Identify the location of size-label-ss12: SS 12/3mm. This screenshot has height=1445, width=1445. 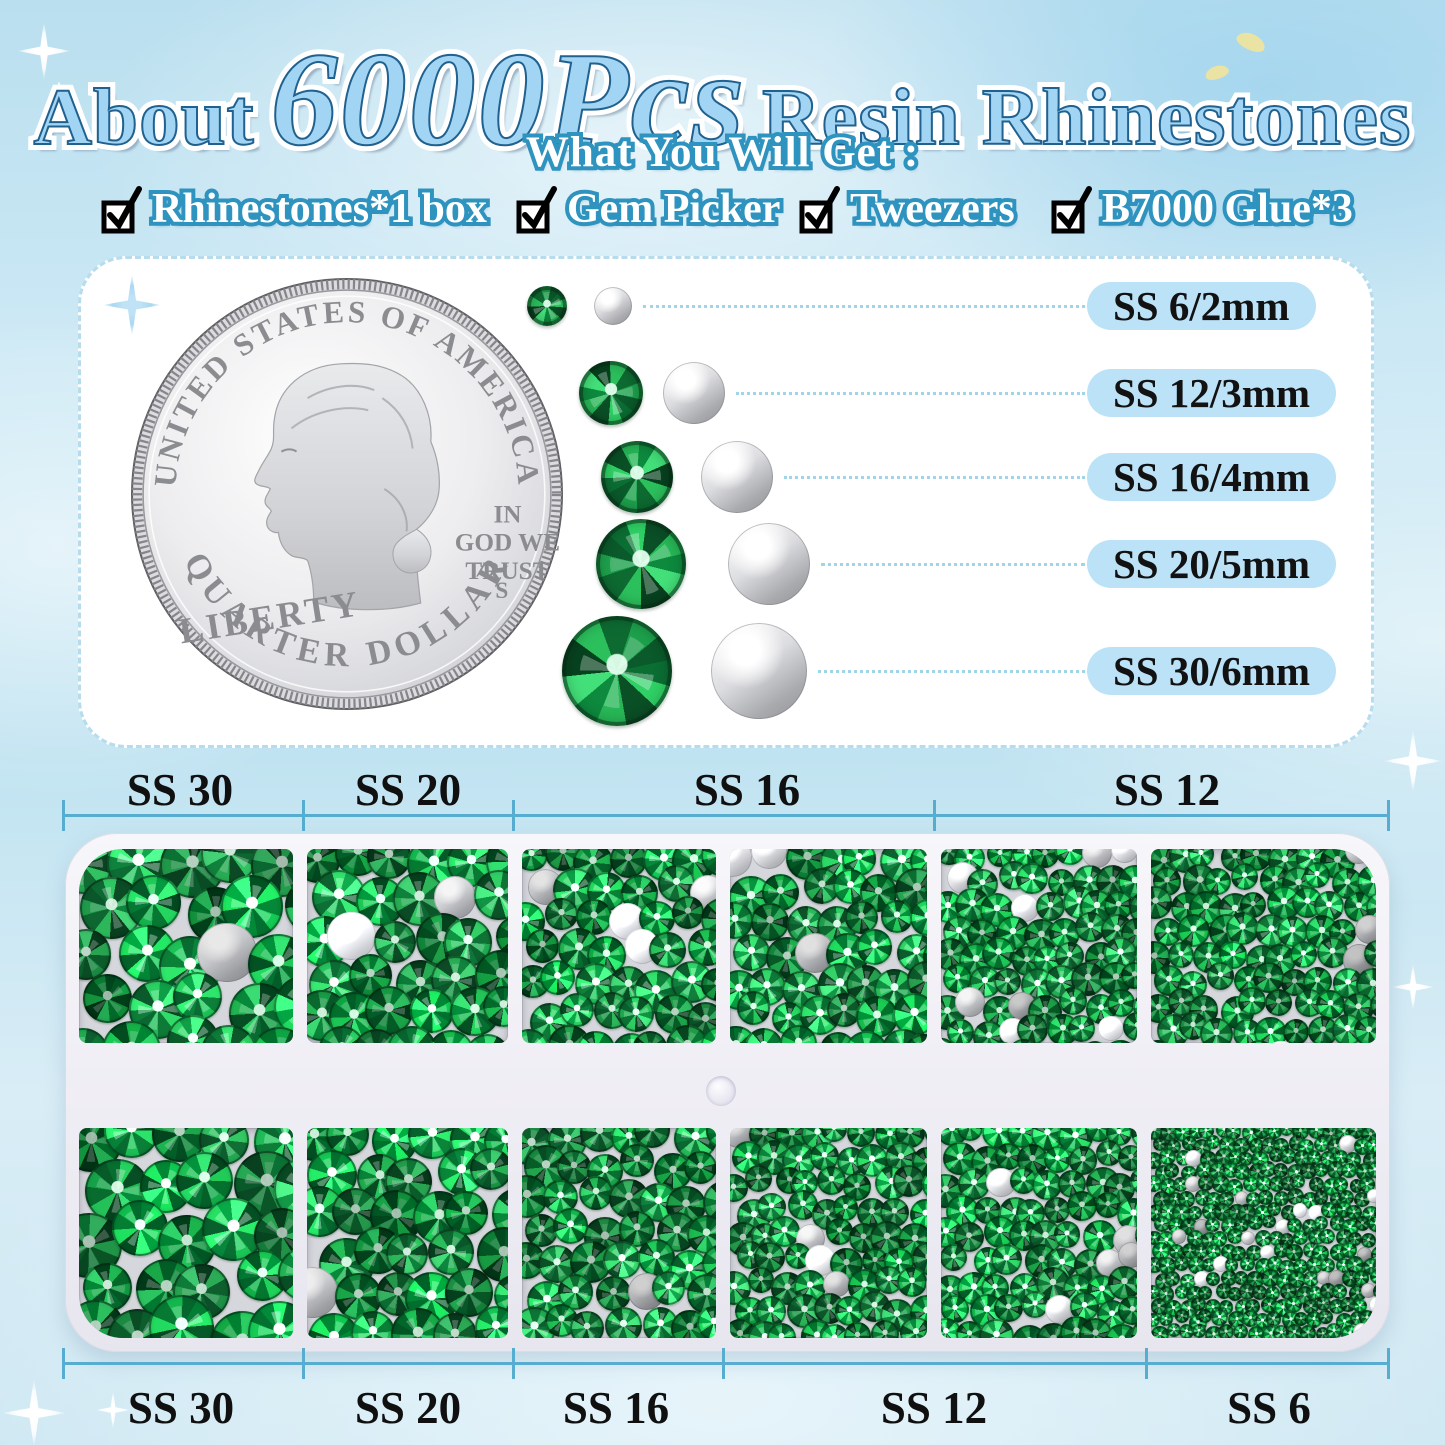
(1212, 393).